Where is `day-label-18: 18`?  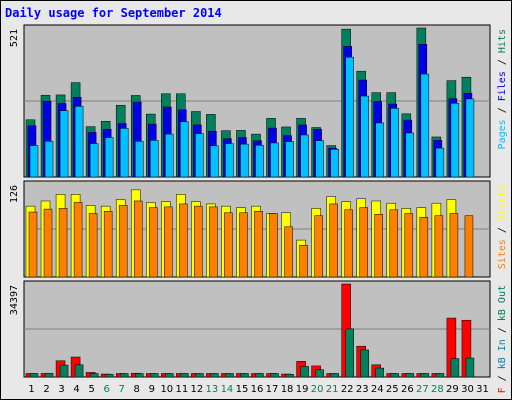 day-label-18: 18 is located at coordinates (287, 389).